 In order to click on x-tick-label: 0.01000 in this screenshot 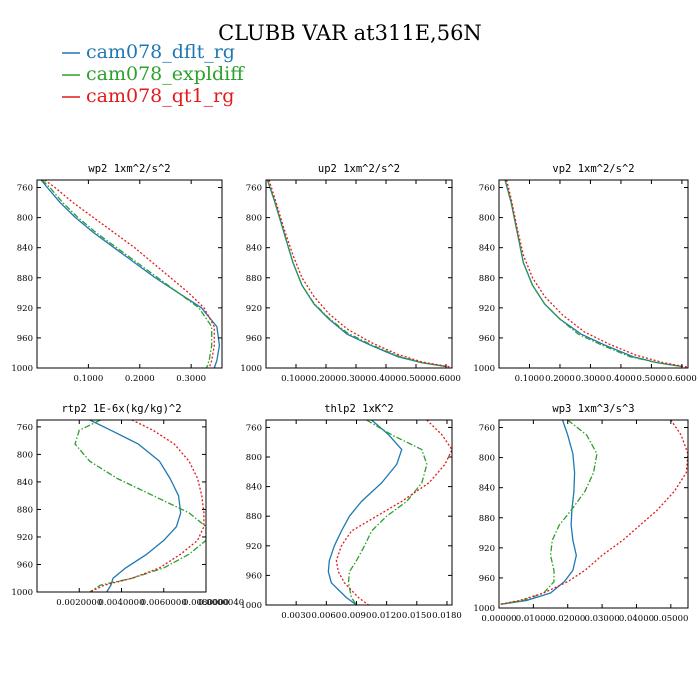, I will do `click(533, 619)`.